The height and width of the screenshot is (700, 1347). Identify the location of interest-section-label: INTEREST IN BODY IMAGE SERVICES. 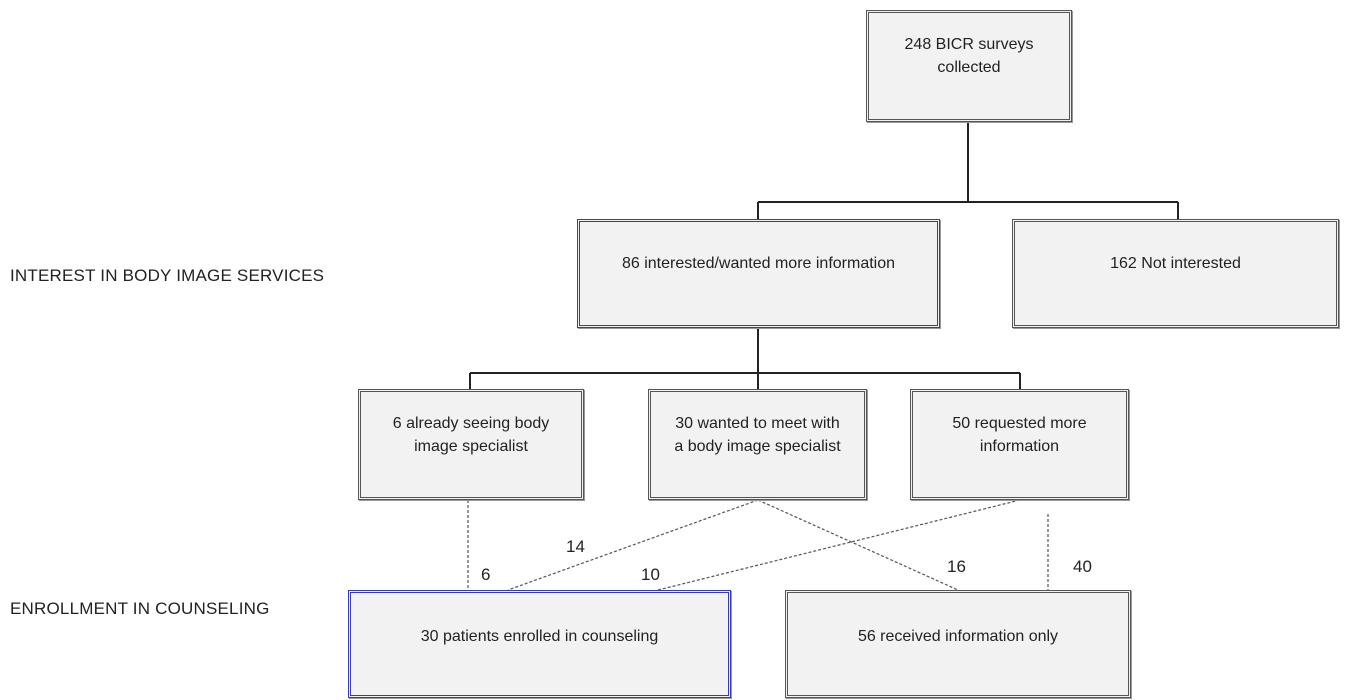
(167, 275).